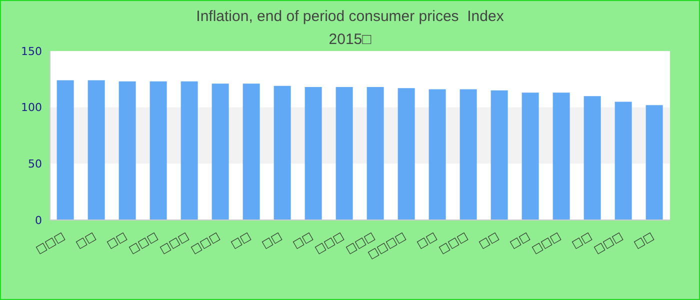 The width and height of the screenshot is (700, 300). I want to click on y-tick-label: 50, so click(35, 164).